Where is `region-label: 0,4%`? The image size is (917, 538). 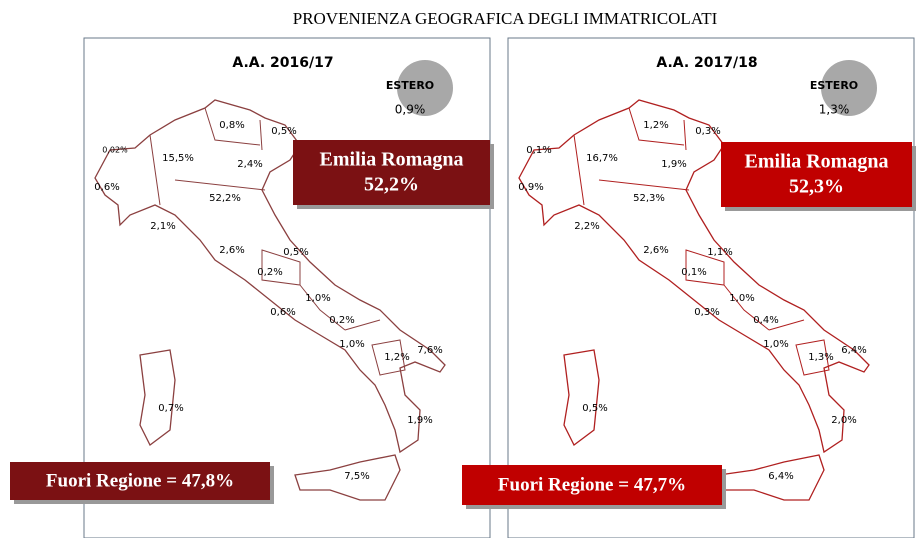
region-label: 0,4% is located at coordinates (765, 320).